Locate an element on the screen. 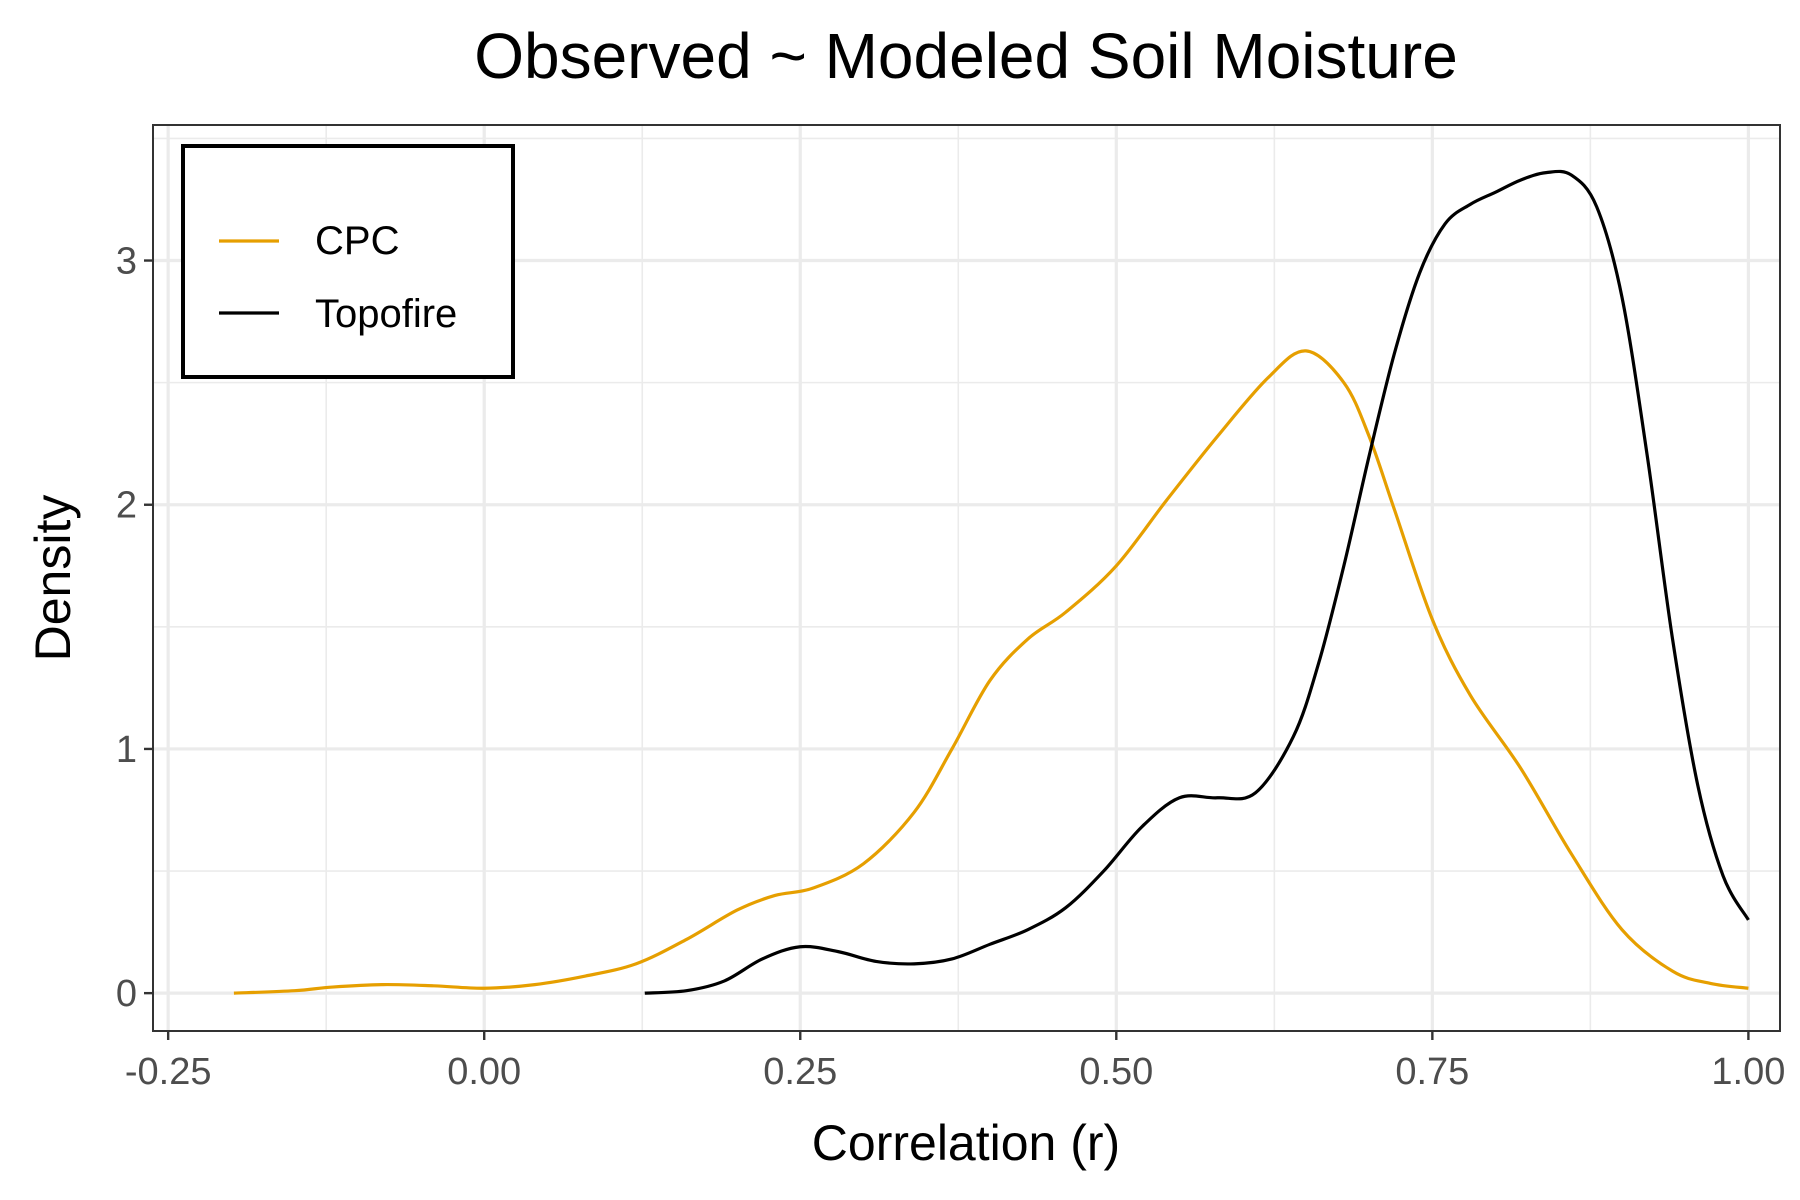 The image size is (1800, 1200). x-tick-label: 0.50 is located at coordinates (1116, 1072).